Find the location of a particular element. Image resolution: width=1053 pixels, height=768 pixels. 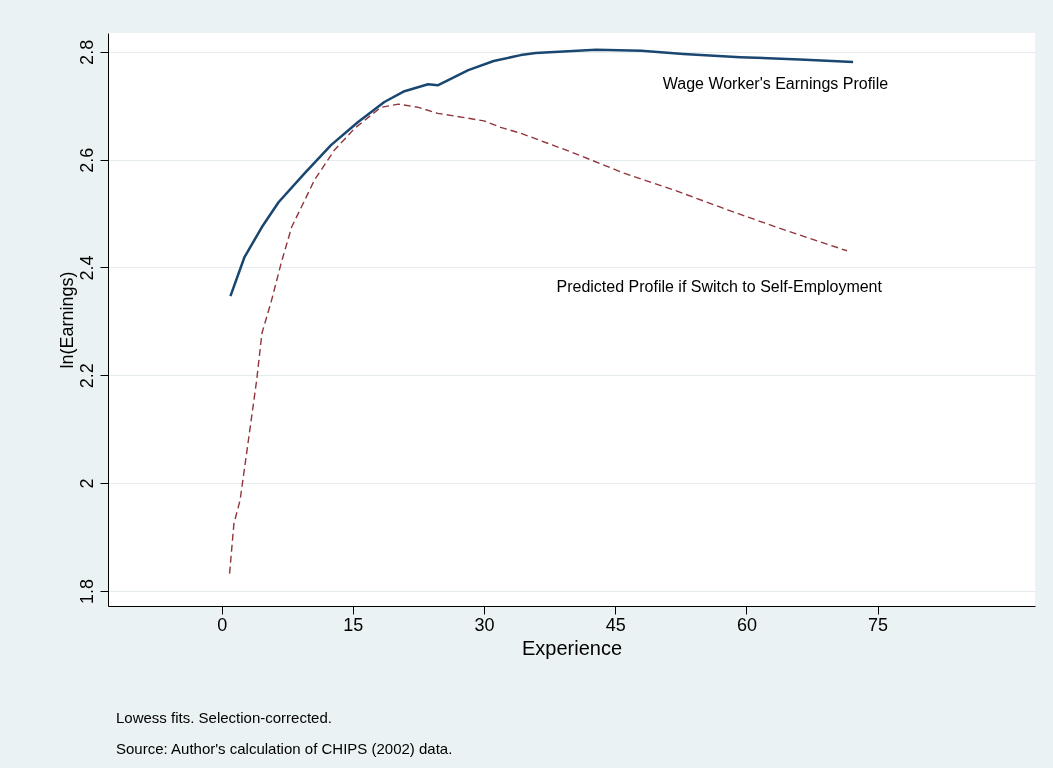

x-tick-label: 75 is located at coordinates (878, 624).